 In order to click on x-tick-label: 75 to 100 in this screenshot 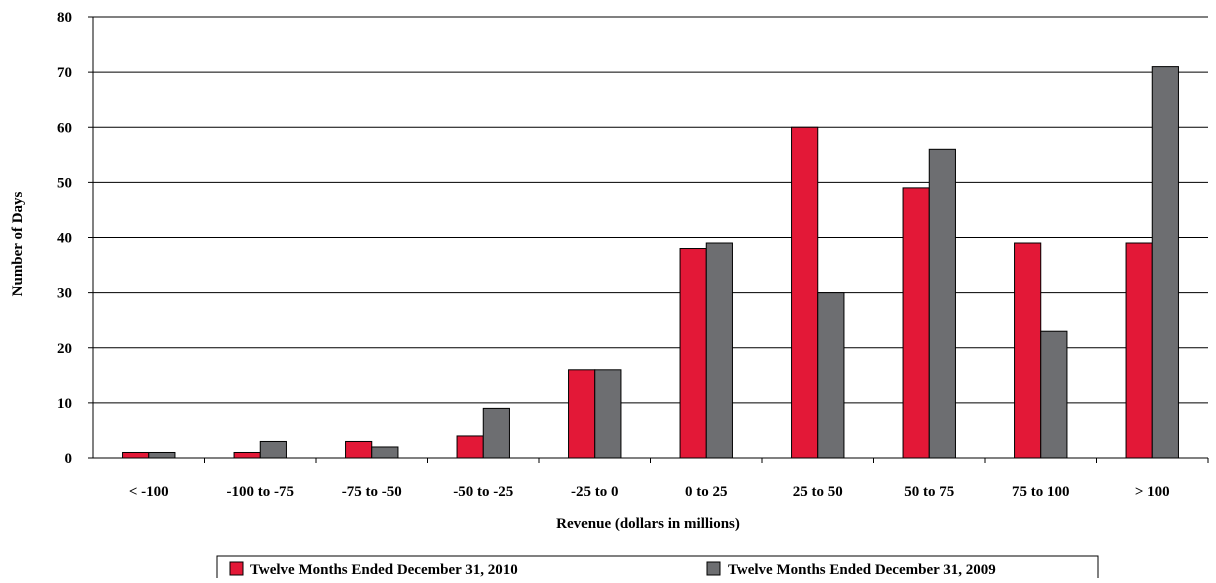, I will do `click(1041, 492)`.